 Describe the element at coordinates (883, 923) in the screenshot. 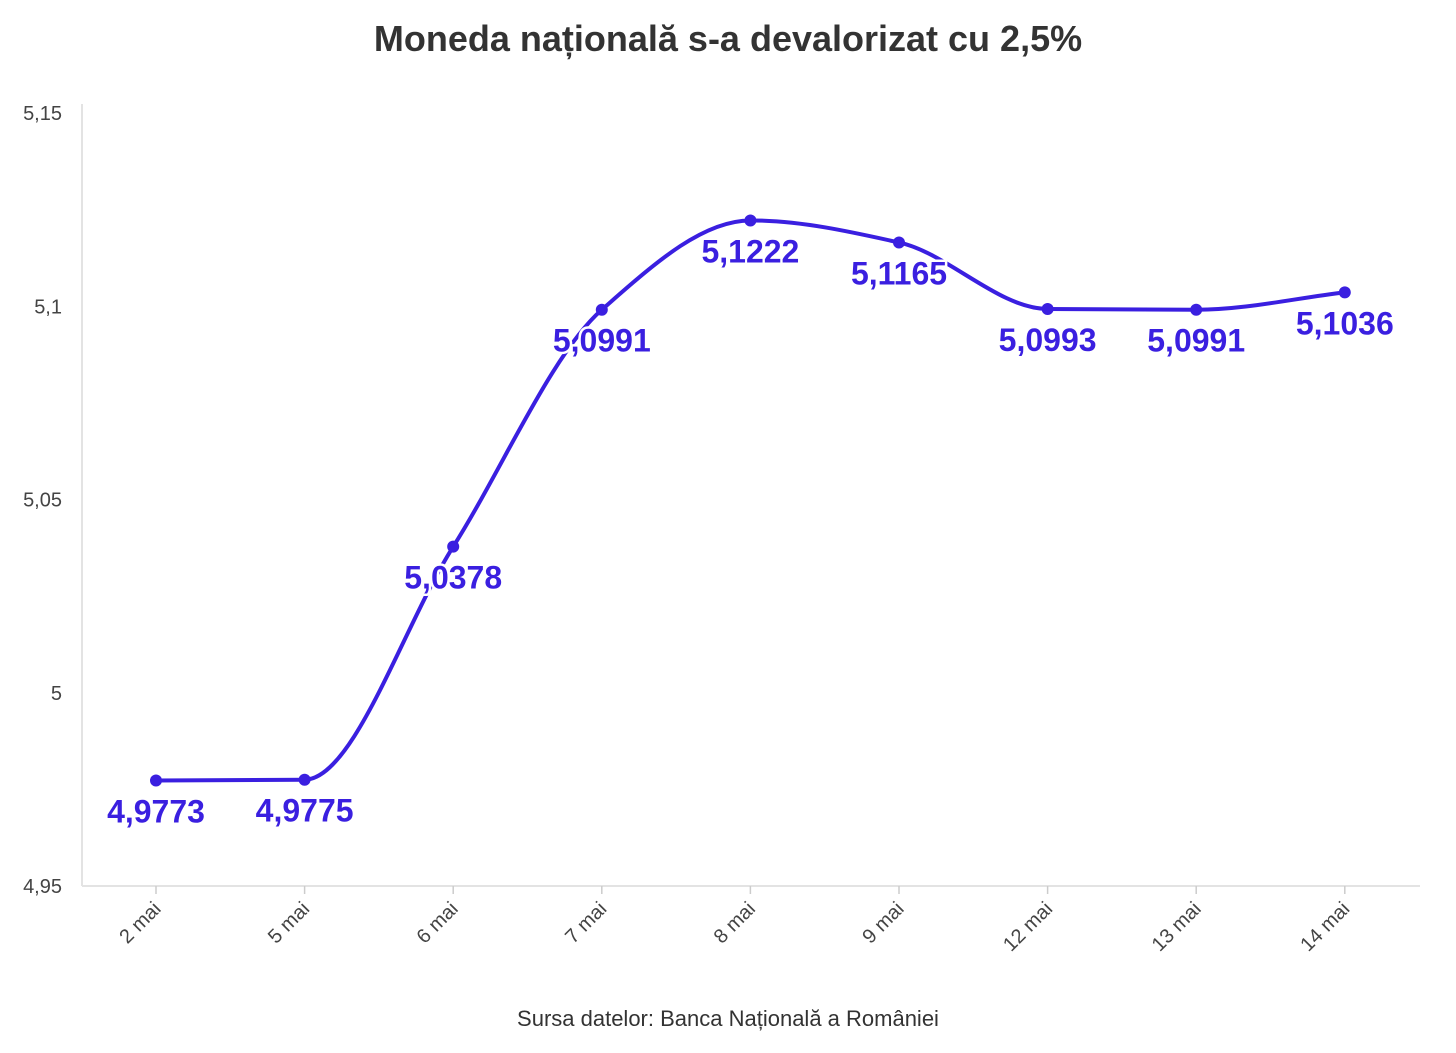

I see `x-tick-label: 9 mai` at that location.